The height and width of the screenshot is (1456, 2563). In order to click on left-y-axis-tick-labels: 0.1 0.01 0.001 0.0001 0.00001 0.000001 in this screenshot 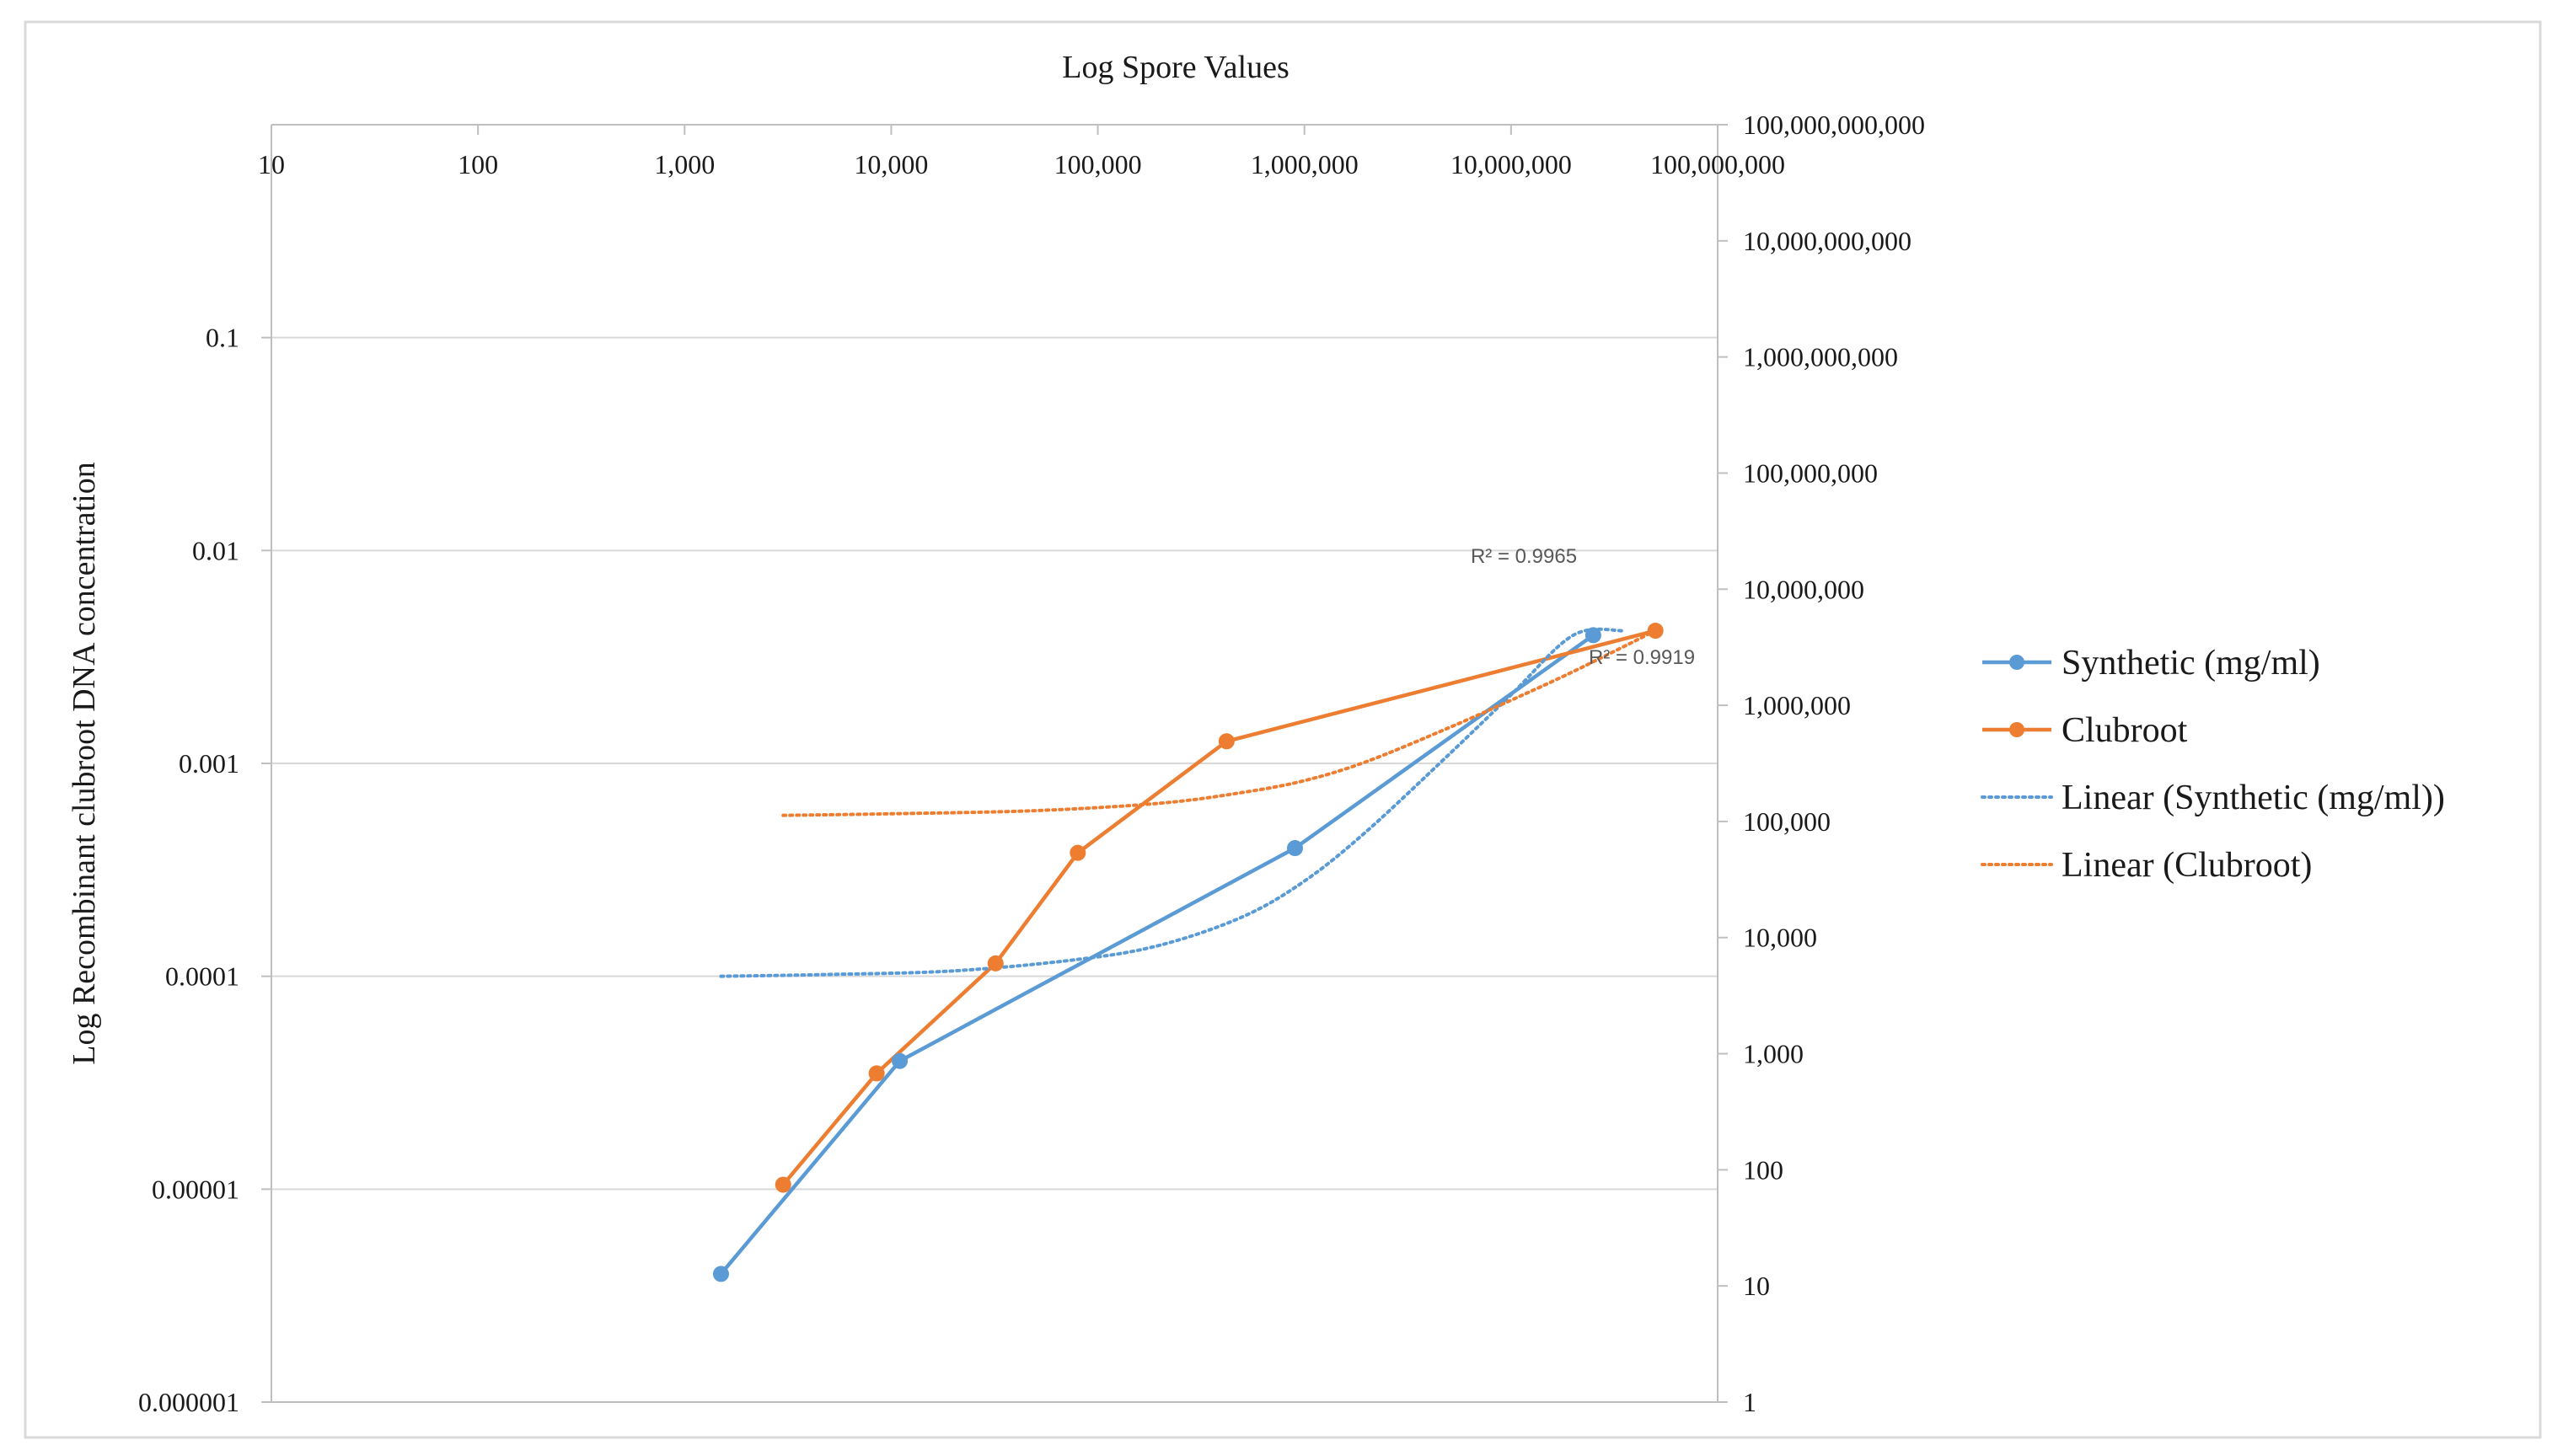, I will do `click(188, 870)`.